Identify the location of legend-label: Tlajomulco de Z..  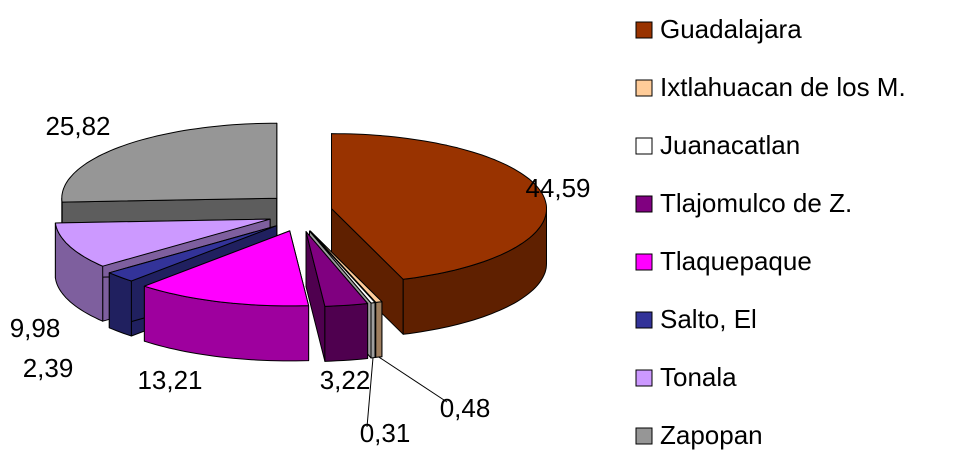
(756, 203).